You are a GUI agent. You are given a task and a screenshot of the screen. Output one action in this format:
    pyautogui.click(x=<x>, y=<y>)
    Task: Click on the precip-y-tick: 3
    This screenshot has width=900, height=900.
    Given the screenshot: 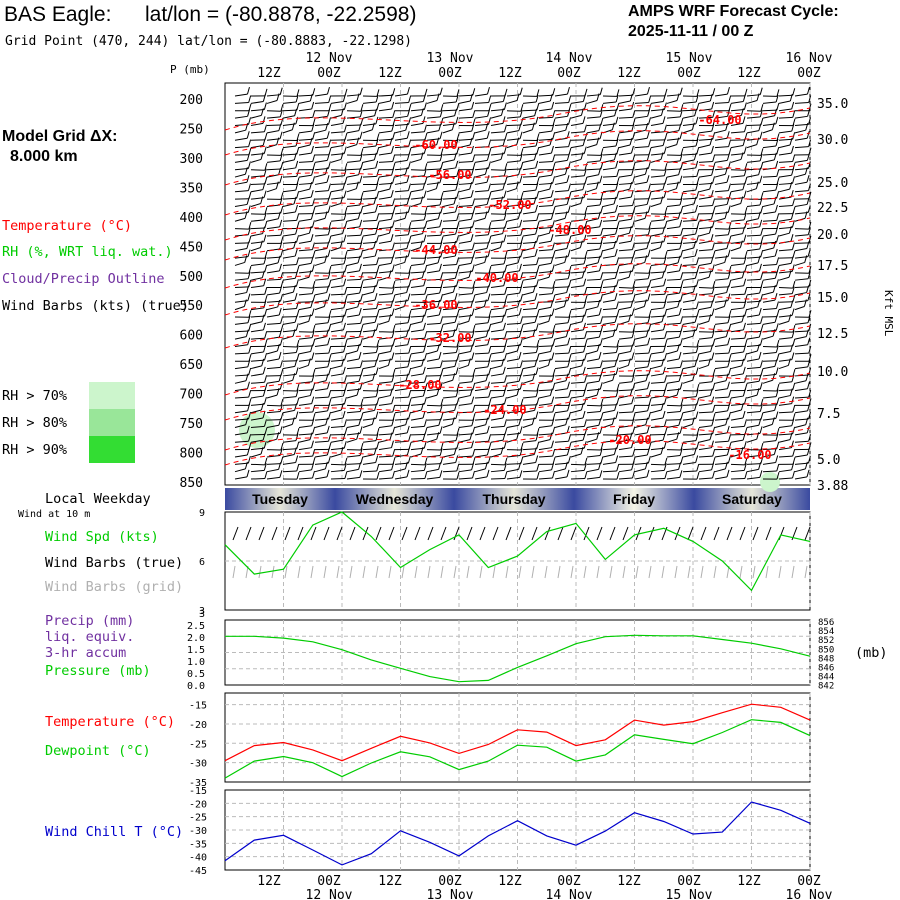 What is the action you would take?
    pyautogui.click(x=202, y=614)
    